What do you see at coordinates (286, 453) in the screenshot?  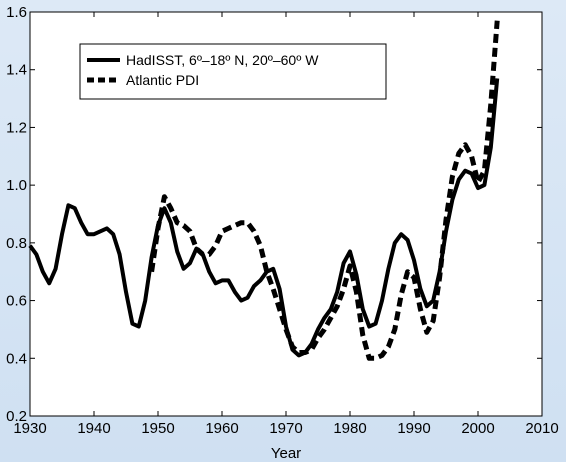 I see `x-axis-title: Year` at bounding box center [286, 453].